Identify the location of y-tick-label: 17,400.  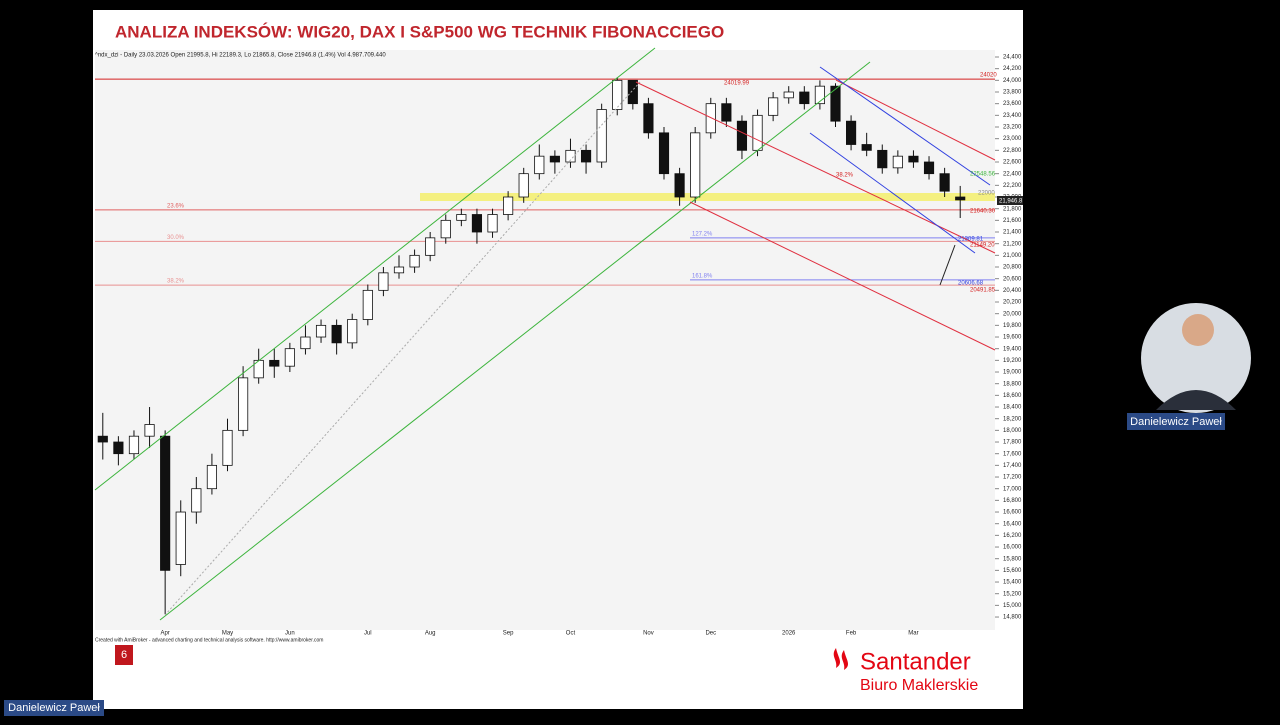
(1012, 466).